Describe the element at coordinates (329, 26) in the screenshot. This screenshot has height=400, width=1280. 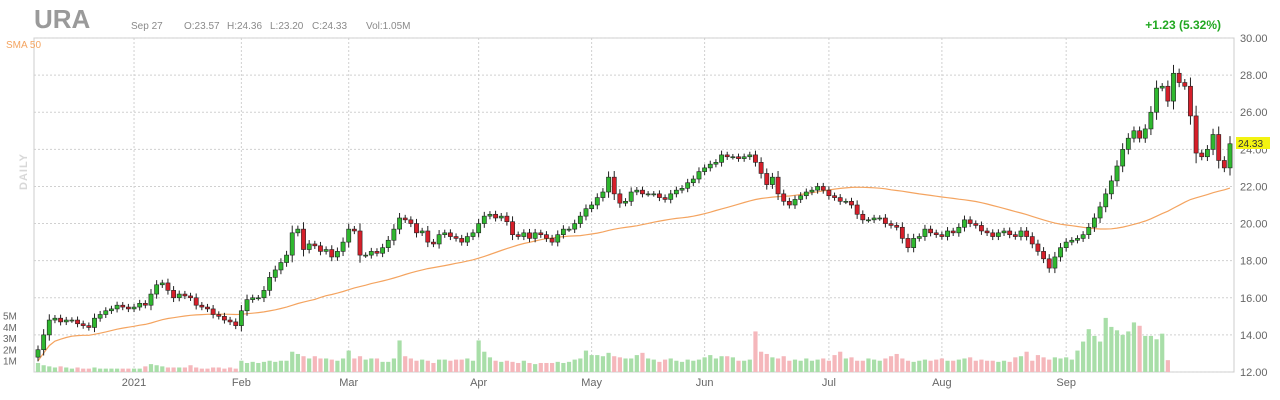
I see `header-close: C:24.33` at that location.